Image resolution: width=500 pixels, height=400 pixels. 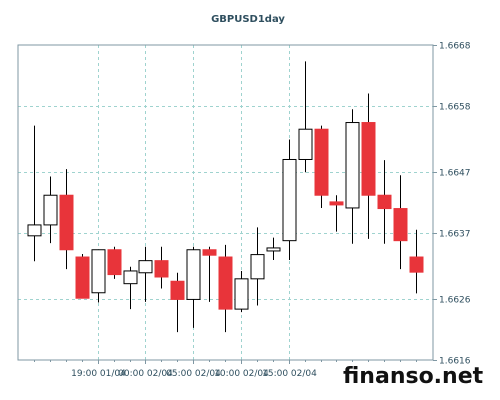 What do you see at coordinates (145, 374) in the screenshot?
I see `x-tick-label: 00:00 02/04` at bounding box center [145, 374].